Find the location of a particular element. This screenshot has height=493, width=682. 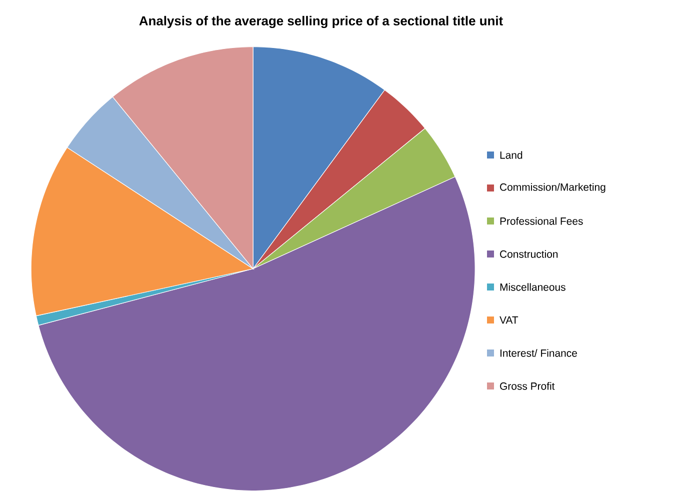

legend-label: Commission/Marketing is located at coordinates (553, 188).